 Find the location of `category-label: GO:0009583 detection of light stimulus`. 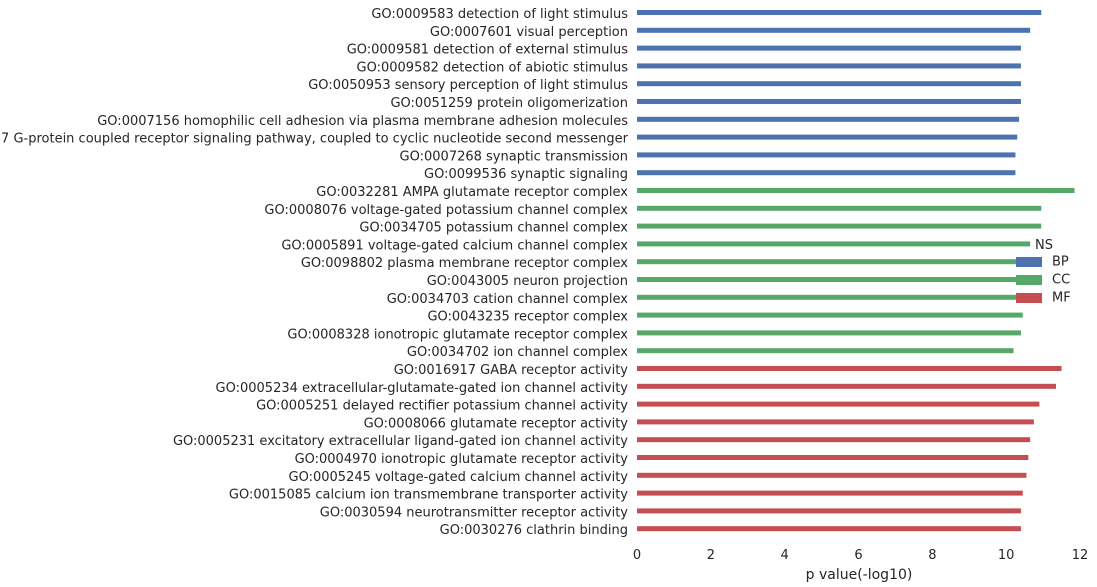

category-label: GO:0009583 detection of light stimulus is located at coordinates (499, 14).